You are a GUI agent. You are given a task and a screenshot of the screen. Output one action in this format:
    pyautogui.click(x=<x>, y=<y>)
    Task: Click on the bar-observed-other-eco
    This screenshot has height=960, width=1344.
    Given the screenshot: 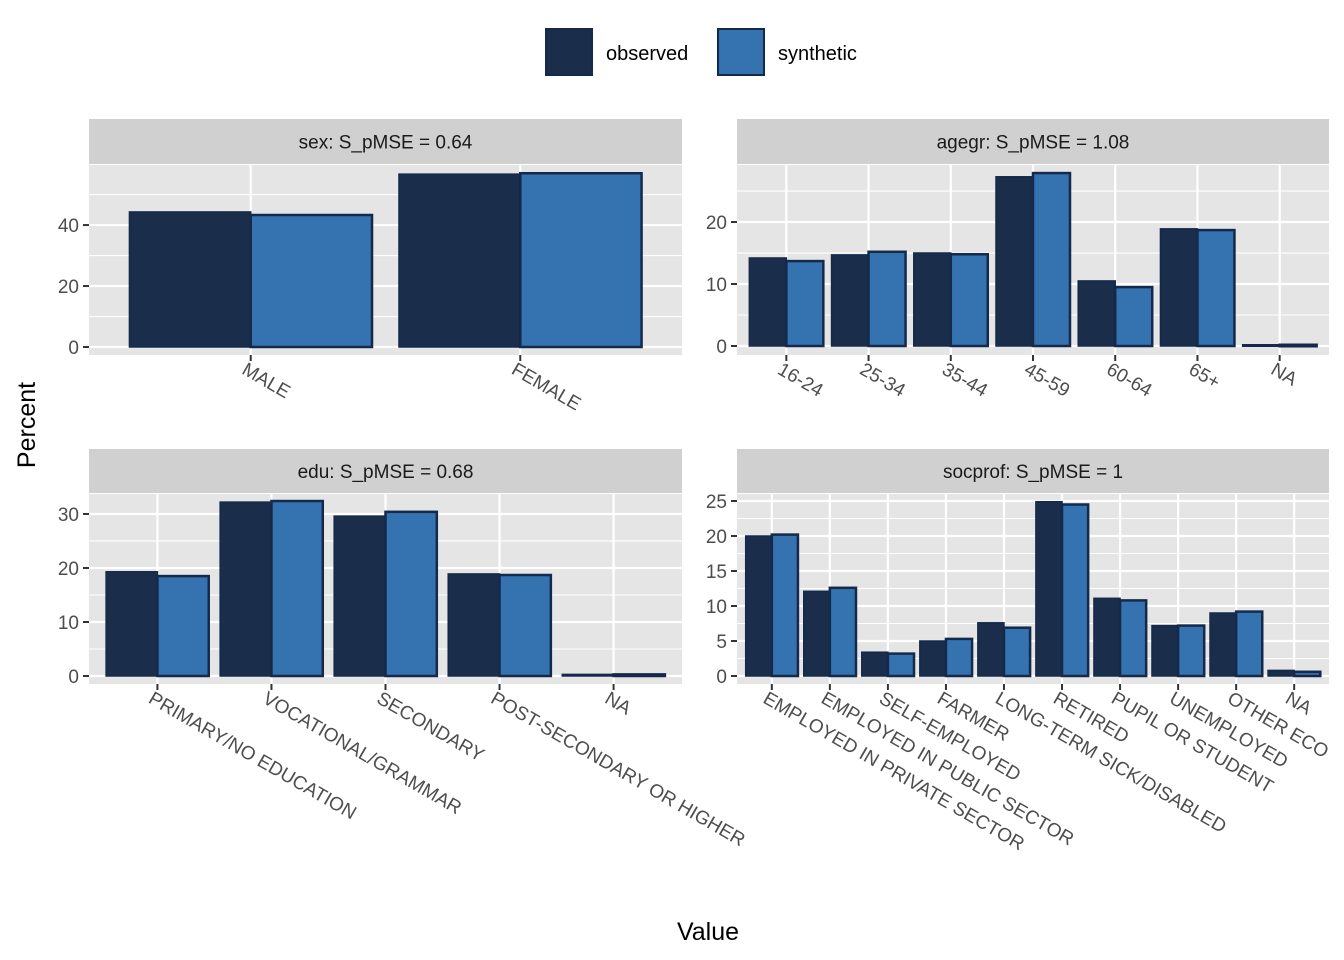 What is the action you would take?
    pyautogui.click(x=1223, y=644)
    